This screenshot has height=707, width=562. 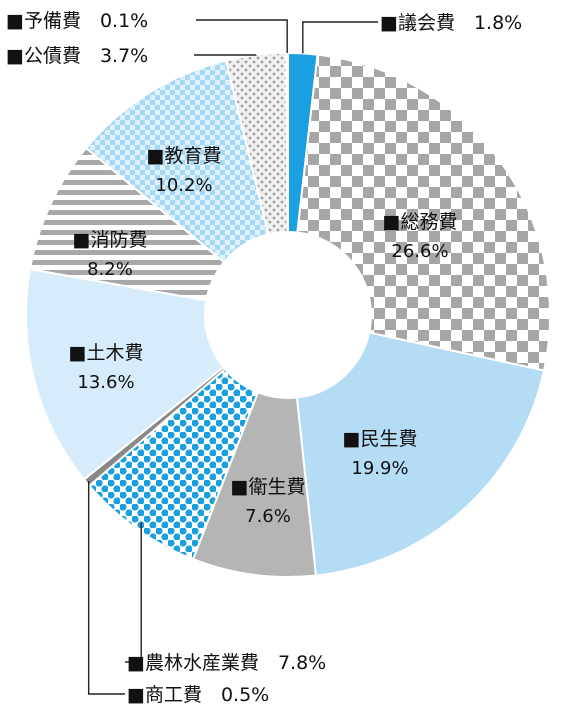 What do you see at coordinates (451, 23) in the screenshot?
I see `slice-議会費-label: ■議会費 1.8%` at bounding box center [451, 23].